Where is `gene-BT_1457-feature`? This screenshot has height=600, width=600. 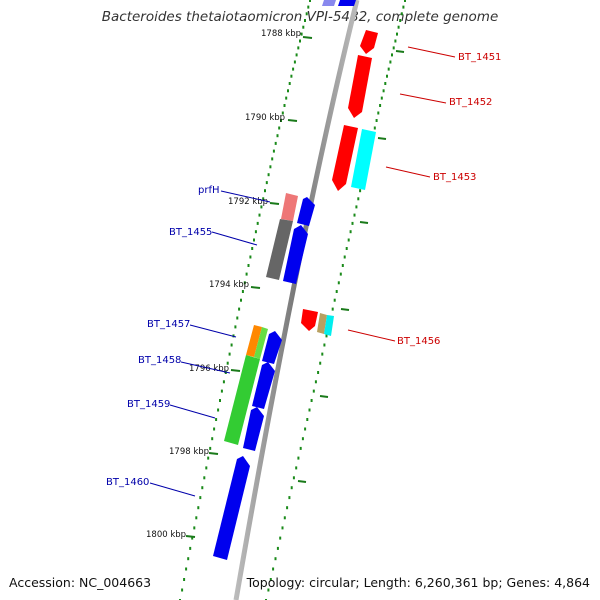
gene-BT_1457-feature is located at coordinates (261, 343).